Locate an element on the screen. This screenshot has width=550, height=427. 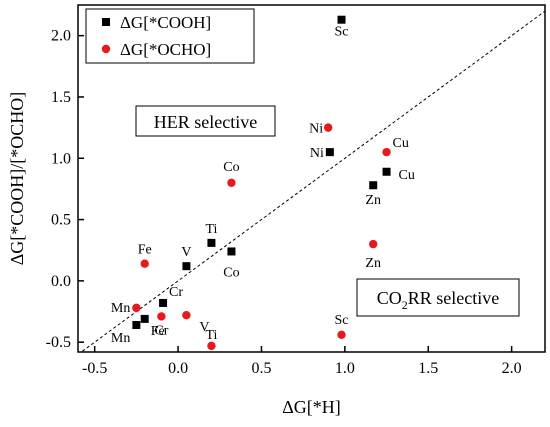
co2rr-prefix: CO is located at coordinates (389, 298).